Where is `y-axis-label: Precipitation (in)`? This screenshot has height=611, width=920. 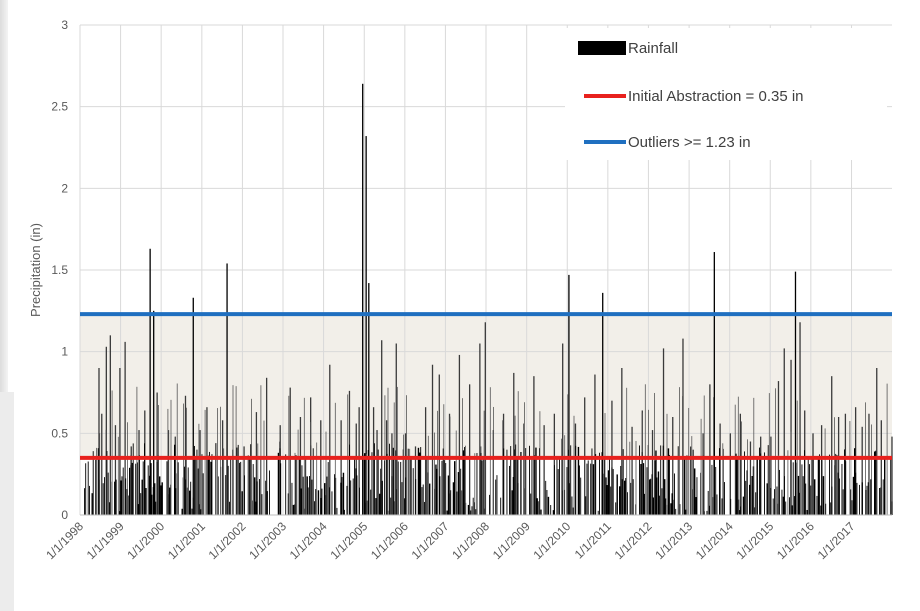 y-axis-label: Precipitation (in) is located at coordinates (35, 270).